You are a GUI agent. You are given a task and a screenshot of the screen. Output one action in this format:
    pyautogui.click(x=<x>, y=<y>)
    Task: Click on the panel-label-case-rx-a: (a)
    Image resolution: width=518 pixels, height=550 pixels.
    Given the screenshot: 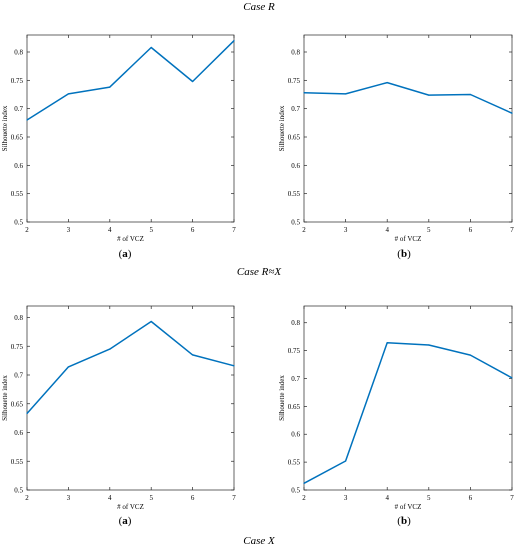 What is the action you would take?
    pyautogui.click(x=125, y=521)
    